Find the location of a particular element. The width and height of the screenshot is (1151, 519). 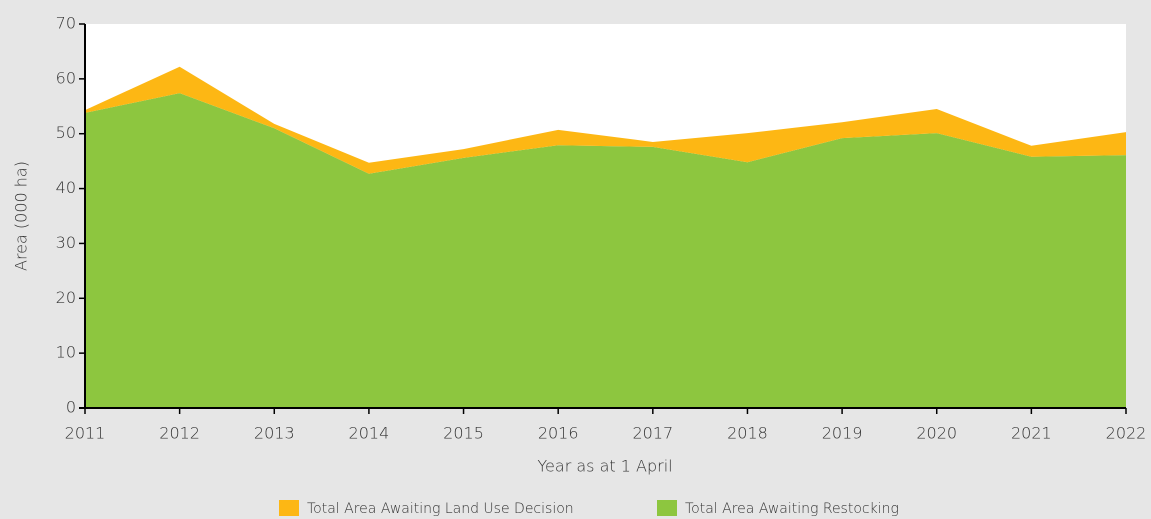

x-tick-label: 2011 is located at coordinates (85, 433).